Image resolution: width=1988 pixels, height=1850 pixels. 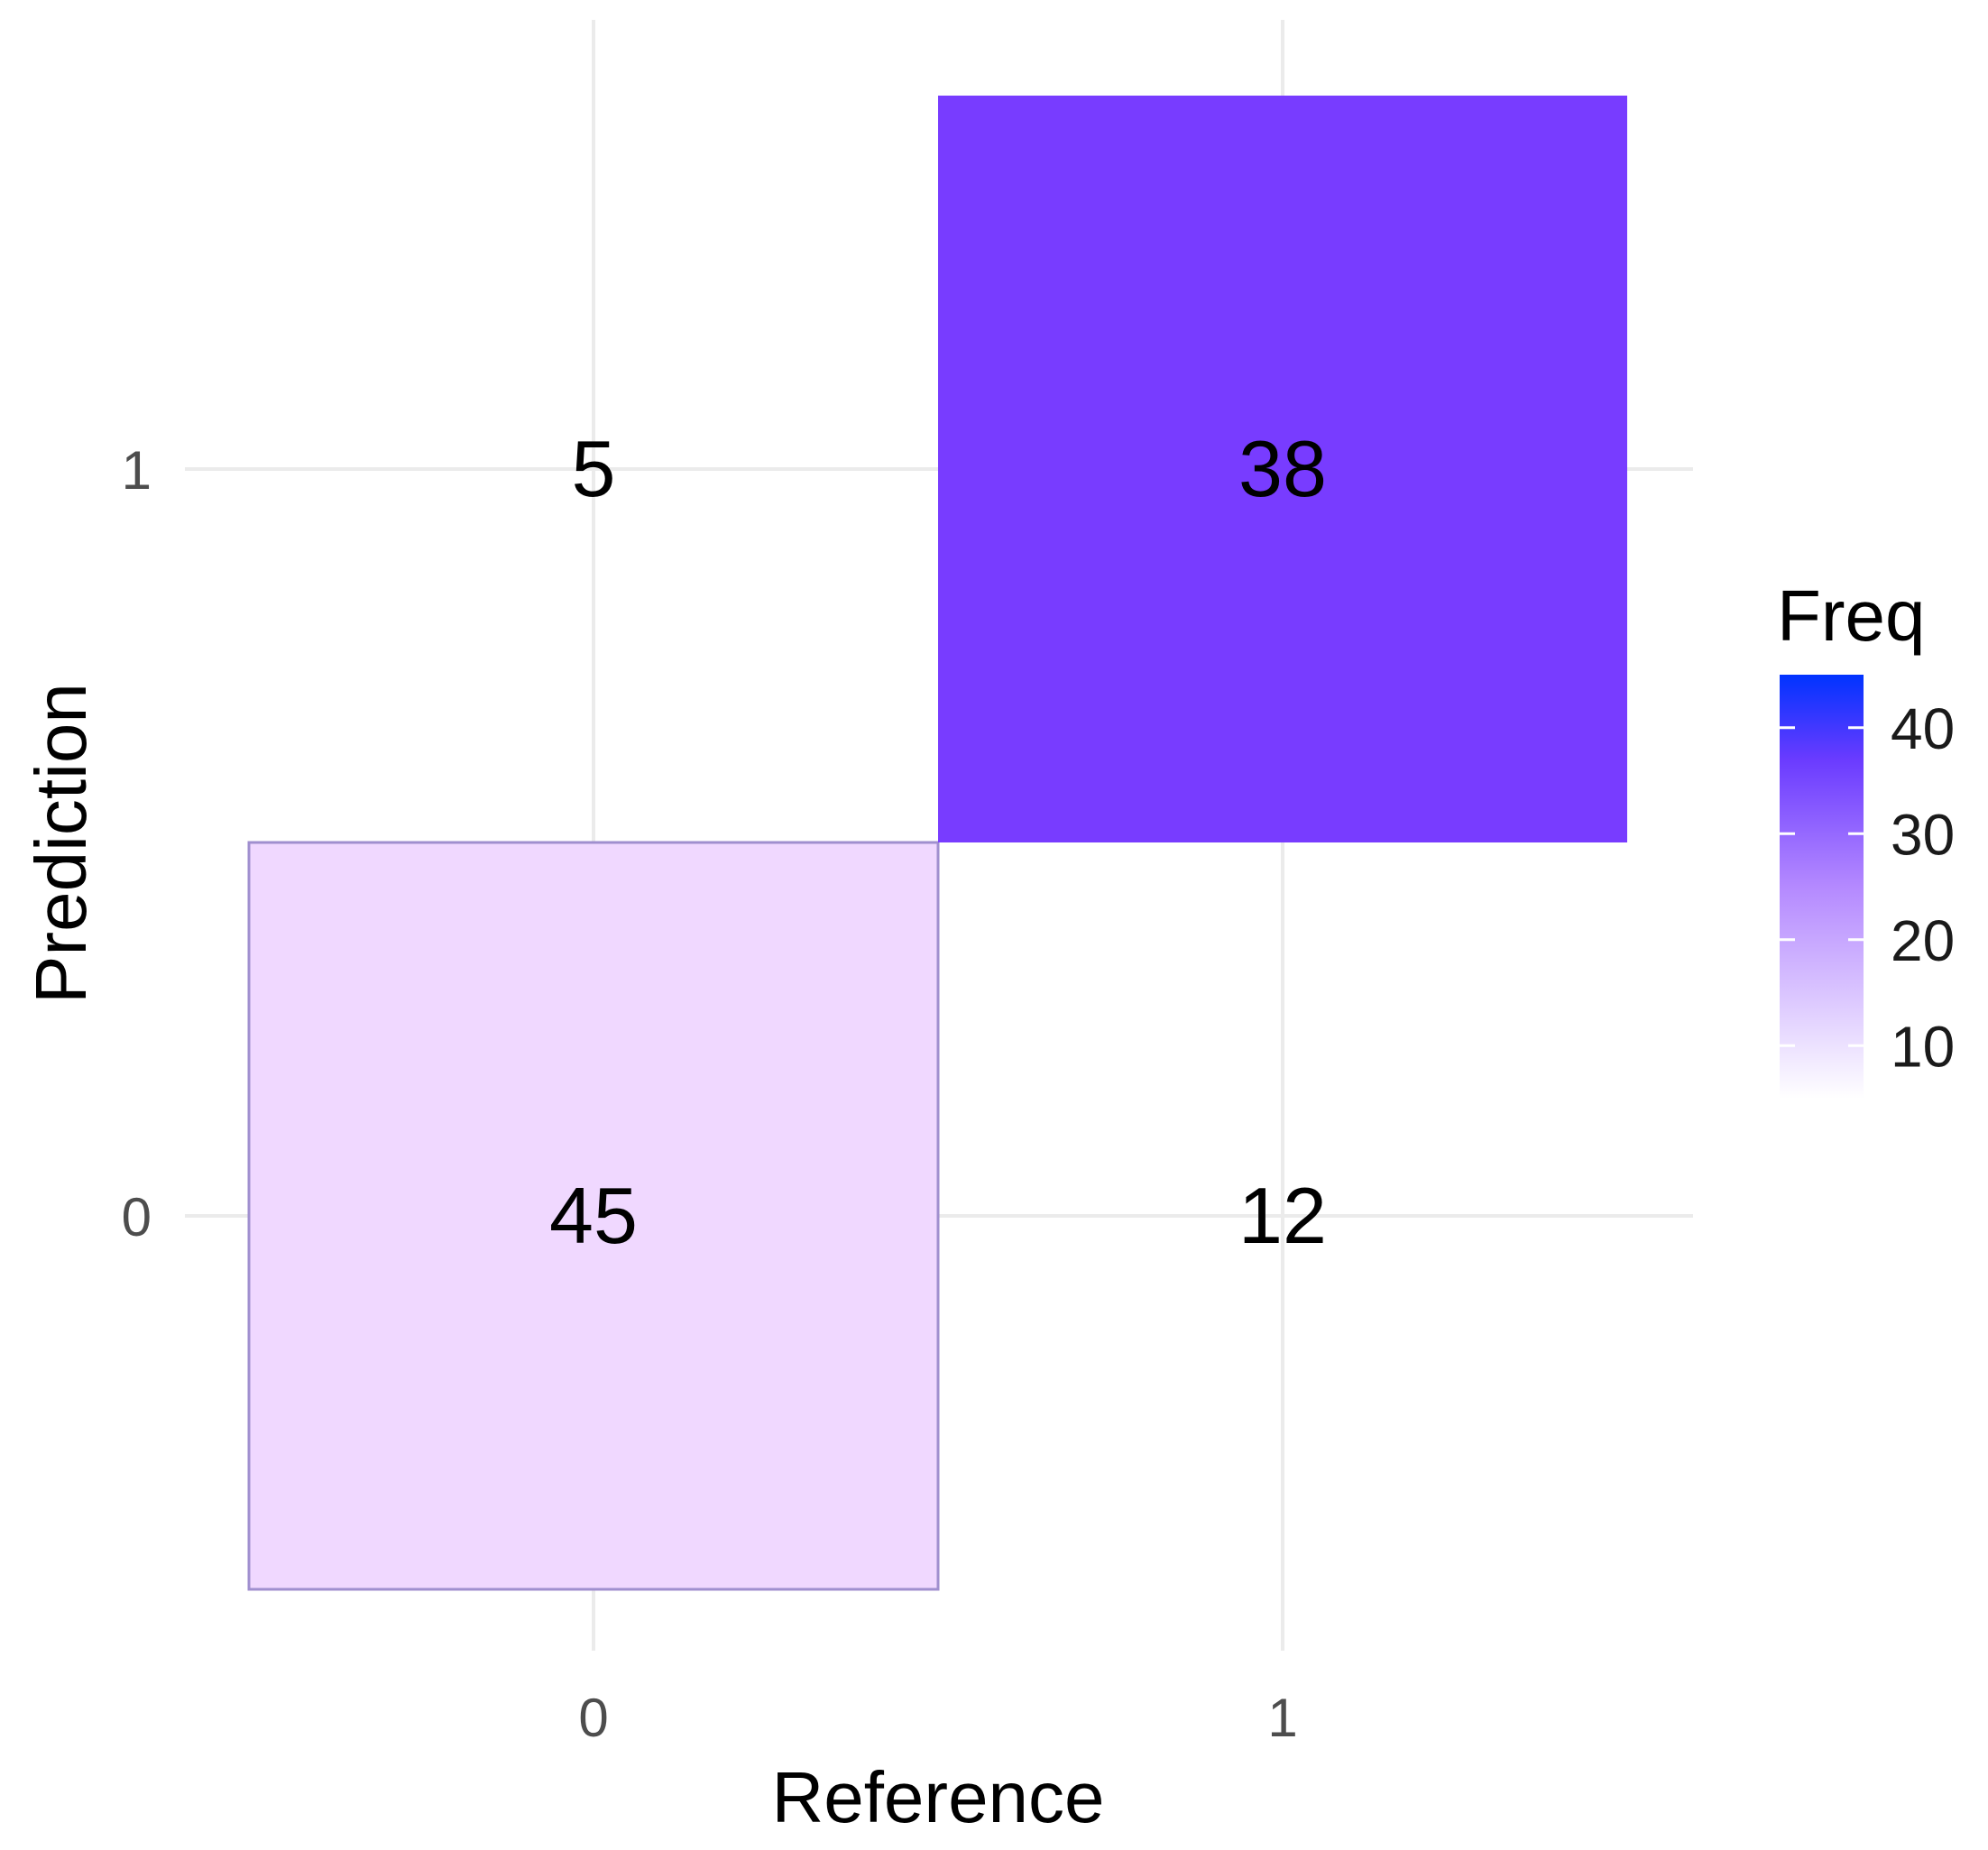 I want to click on y-tick-label-0: 0, so click(x=137, y=1217).